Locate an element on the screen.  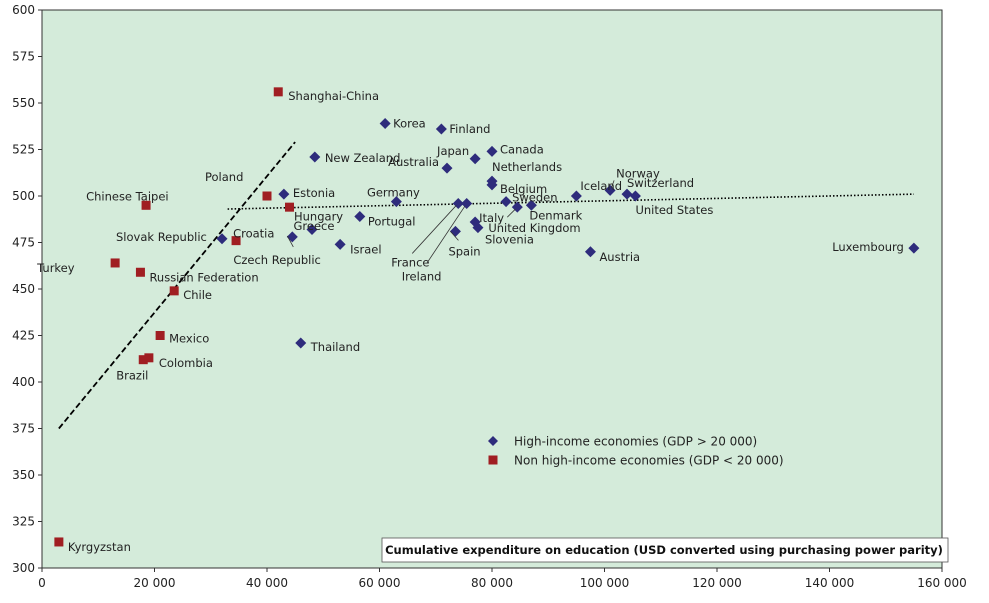
point-austria is located at coordinates (590, 252).